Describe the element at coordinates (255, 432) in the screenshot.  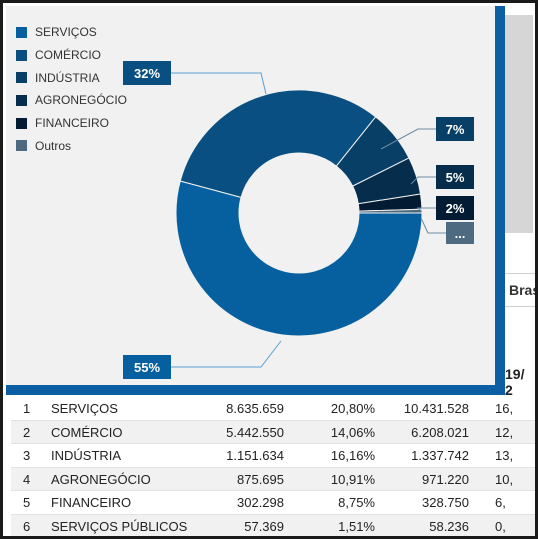
I see `value-cell: 5.442.550` at that location.